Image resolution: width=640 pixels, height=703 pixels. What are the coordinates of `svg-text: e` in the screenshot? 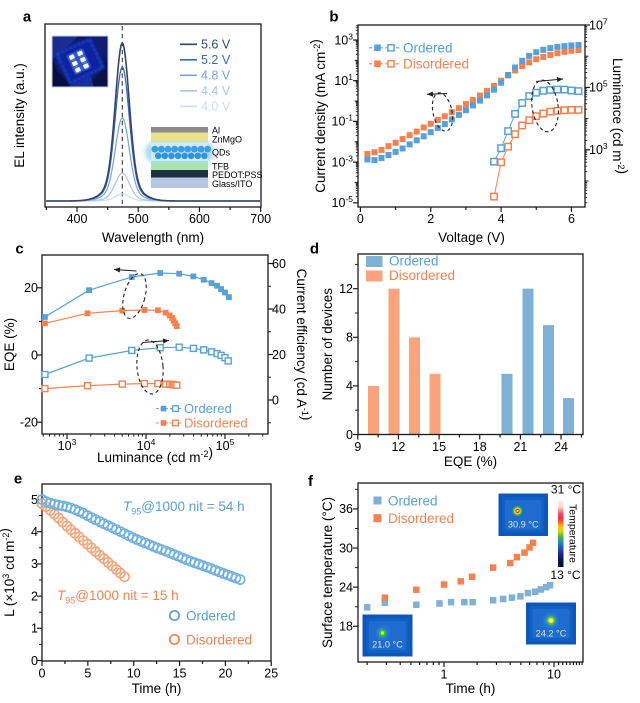 It's located at (18, 479).